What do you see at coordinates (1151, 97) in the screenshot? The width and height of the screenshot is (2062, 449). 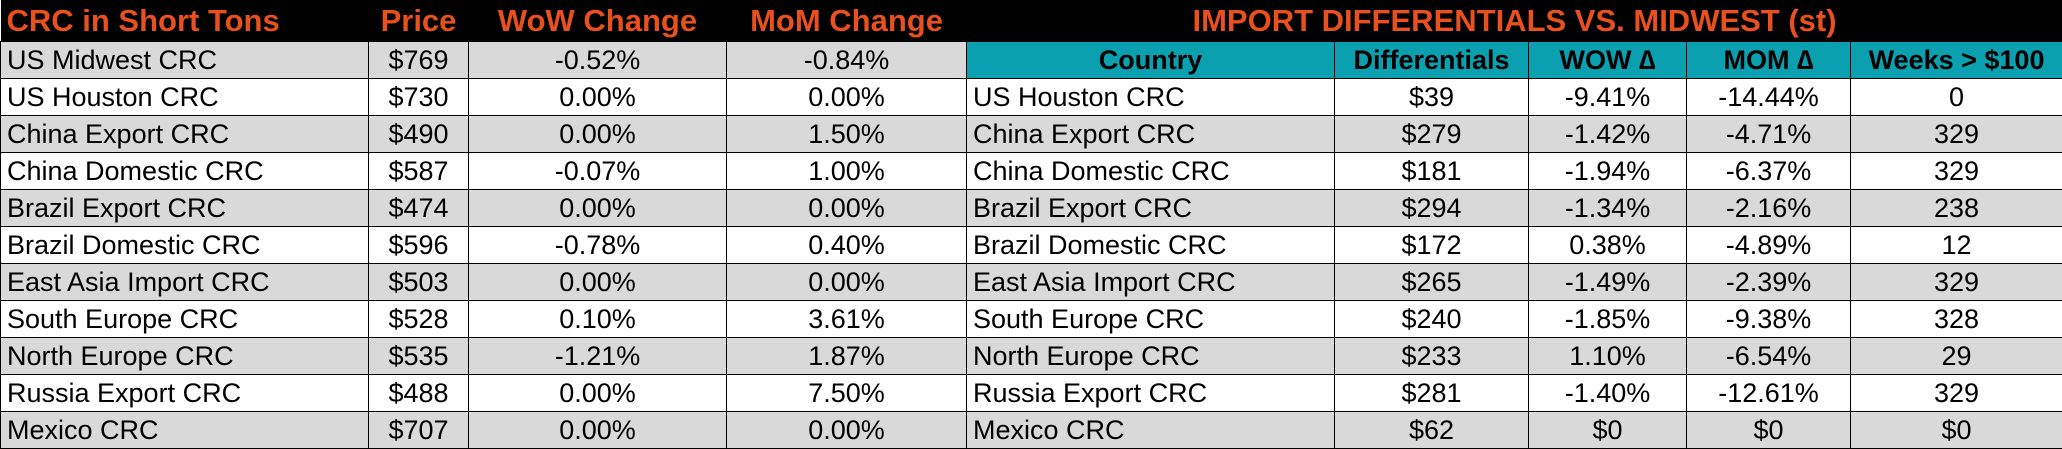 I see `country-cell: US Houston CRC` at bounding box center [1151, 97].